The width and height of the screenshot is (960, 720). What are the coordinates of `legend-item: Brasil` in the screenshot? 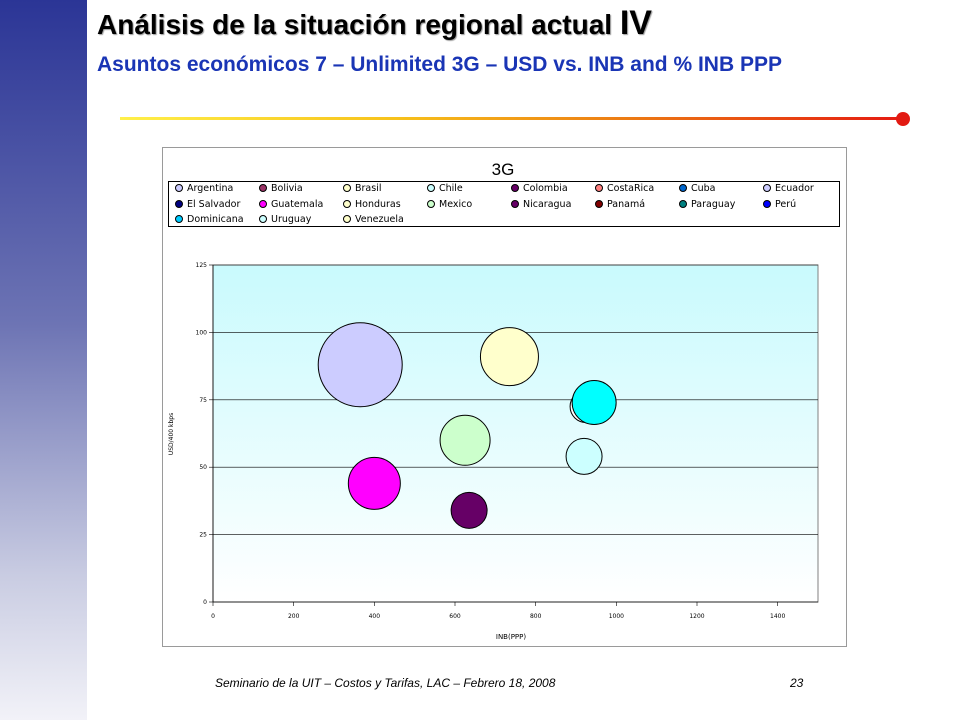 It's located at (362, 189).